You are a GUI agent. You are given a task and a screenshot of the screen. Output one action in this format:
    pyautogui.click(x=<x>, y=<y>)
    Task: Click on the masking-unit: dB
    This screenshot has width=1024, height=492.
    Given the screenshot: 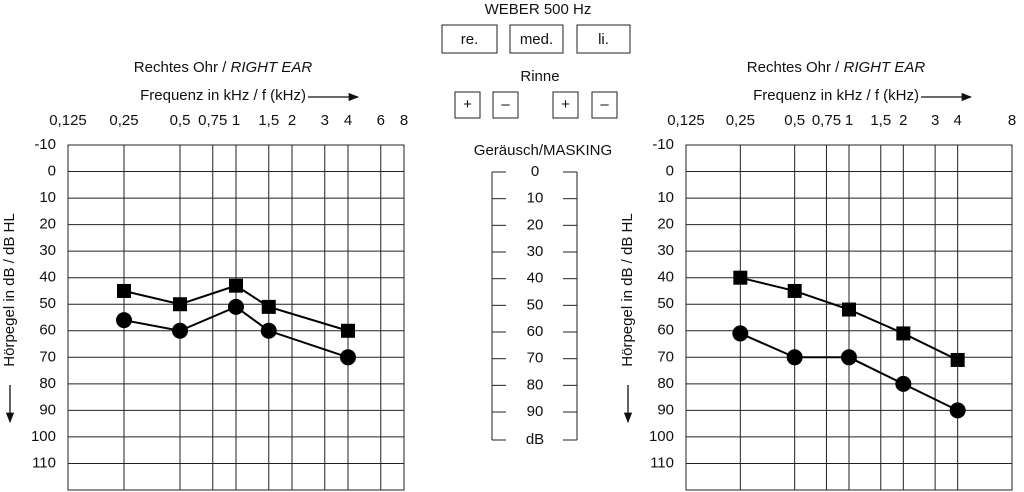 What is the action you would take?
    pyautogui.click(x=535, y=439)
    